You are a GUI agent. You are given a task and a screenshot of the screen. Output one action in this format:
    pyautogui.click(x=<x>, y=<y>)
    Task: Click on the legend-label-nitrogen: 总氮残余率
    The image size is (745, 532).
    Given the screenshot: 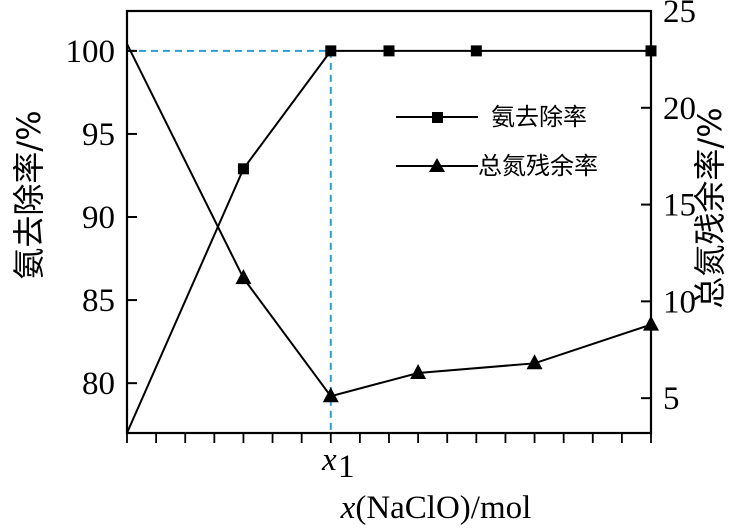 What is the action you would take?
    pyautogui.click(x=538, y=166)
    